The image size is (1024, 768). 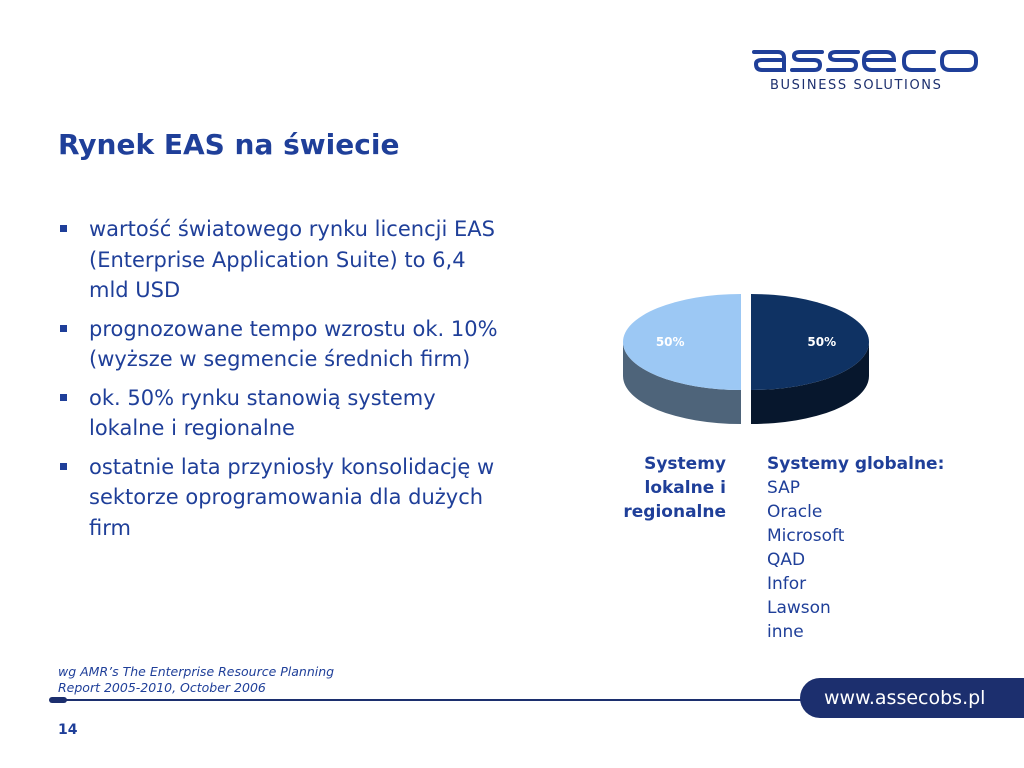 I want to click on website-badge: www.assecobs.pl, so click(x=912, y=698).